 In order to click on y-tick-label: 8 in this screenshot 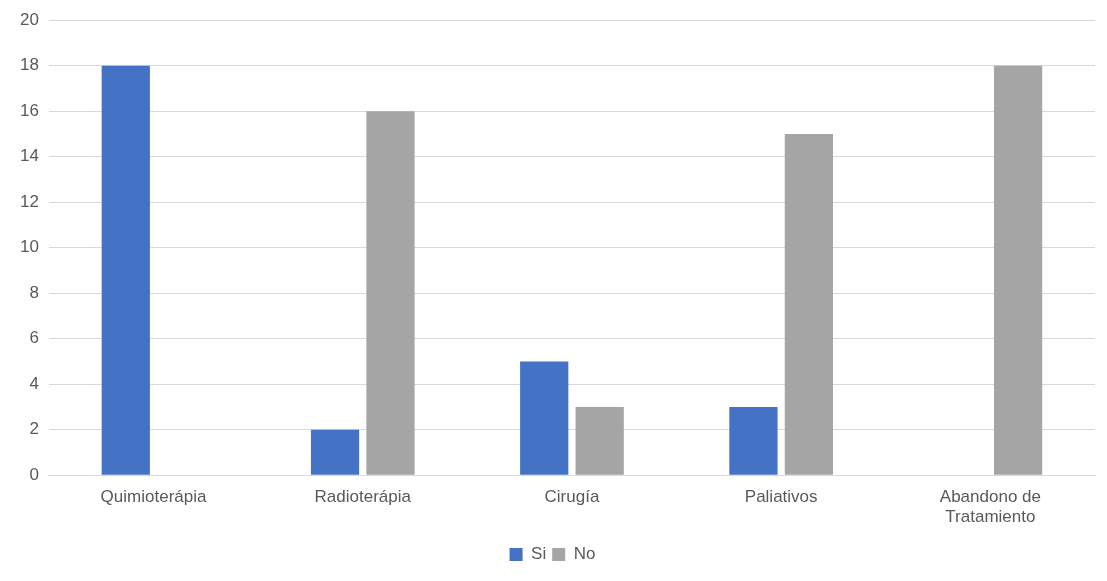, I will do `click(34, 292)`.